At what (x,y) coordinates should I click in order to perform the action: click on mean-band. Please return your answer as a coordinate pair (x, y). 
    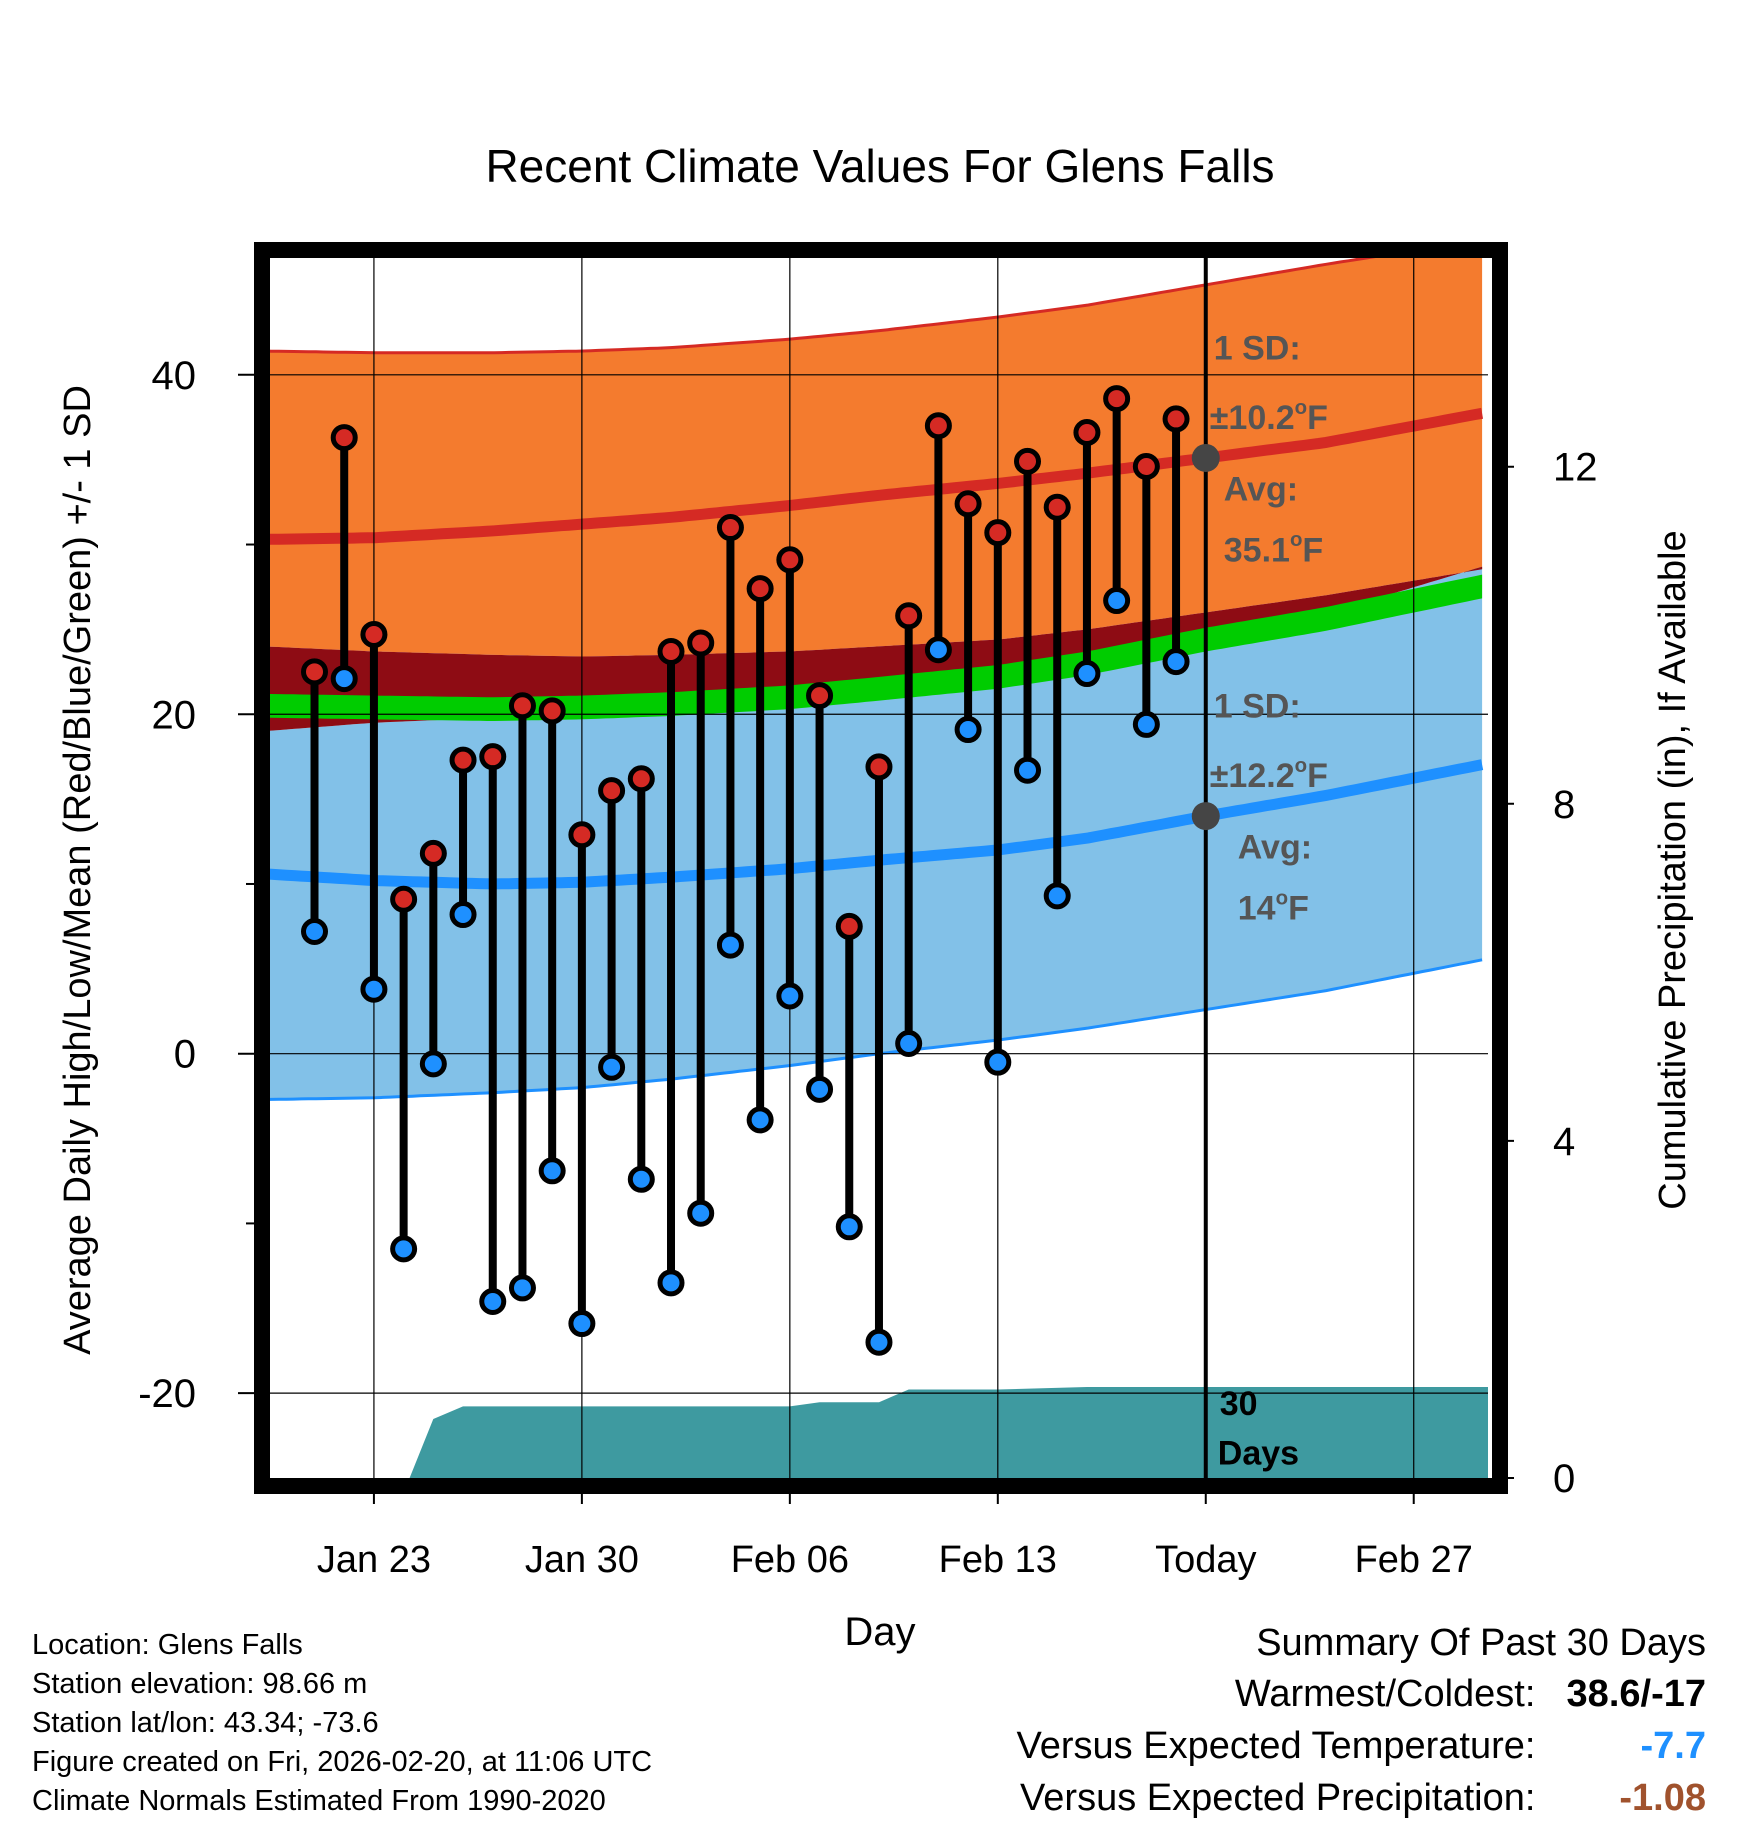
    Looking at the image, I should click on (873, 647).